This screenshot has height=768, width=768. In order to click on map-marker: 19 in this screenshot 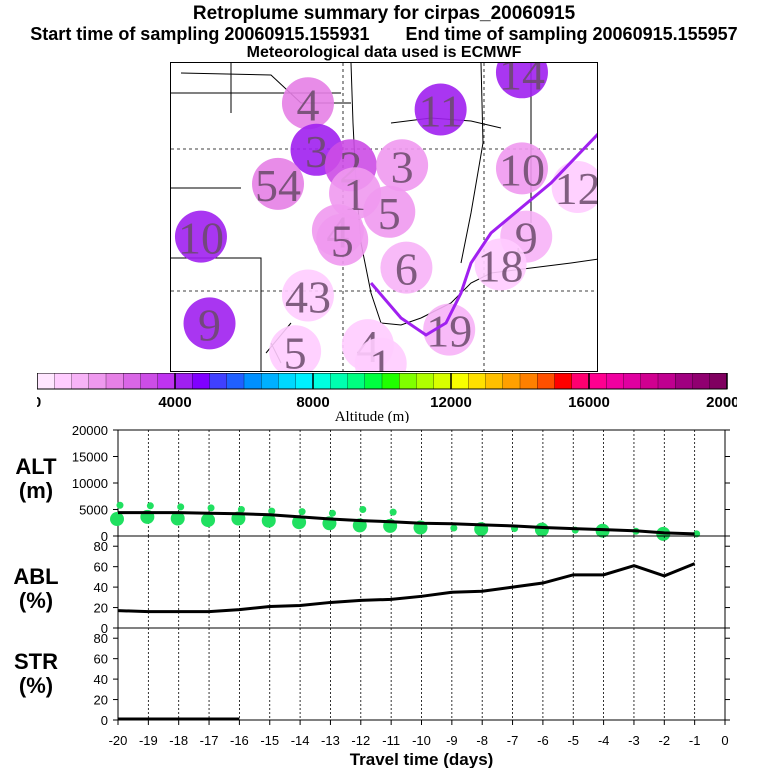, I will do `click(449, 330)`.